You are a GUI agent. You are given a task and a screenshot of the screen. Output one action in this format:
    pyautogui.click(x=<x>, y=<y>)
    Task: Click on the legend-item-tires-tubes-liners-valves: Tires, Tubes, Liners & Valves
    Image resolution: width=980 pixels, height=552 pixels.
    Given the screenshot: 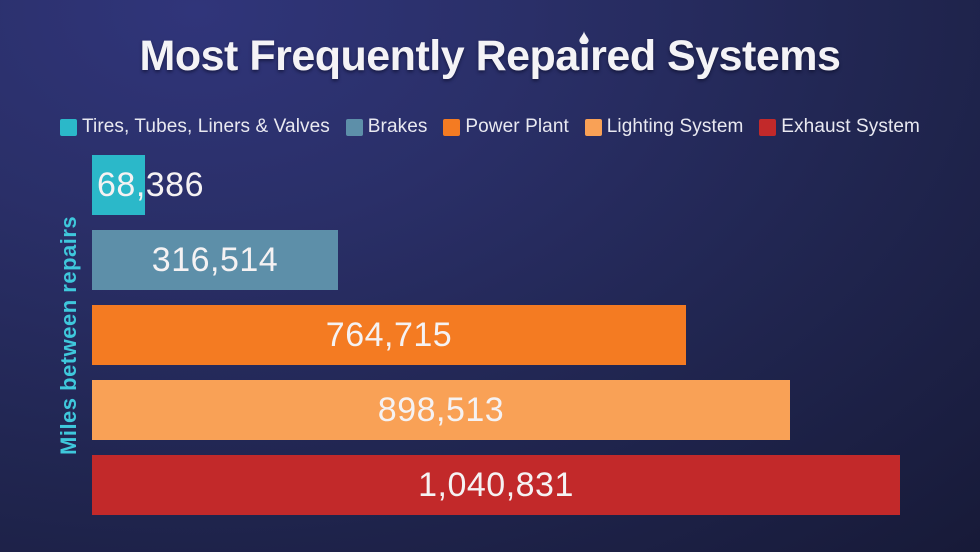 What is the action you would take?
    pyautogui.click(x=195, y=127)
    